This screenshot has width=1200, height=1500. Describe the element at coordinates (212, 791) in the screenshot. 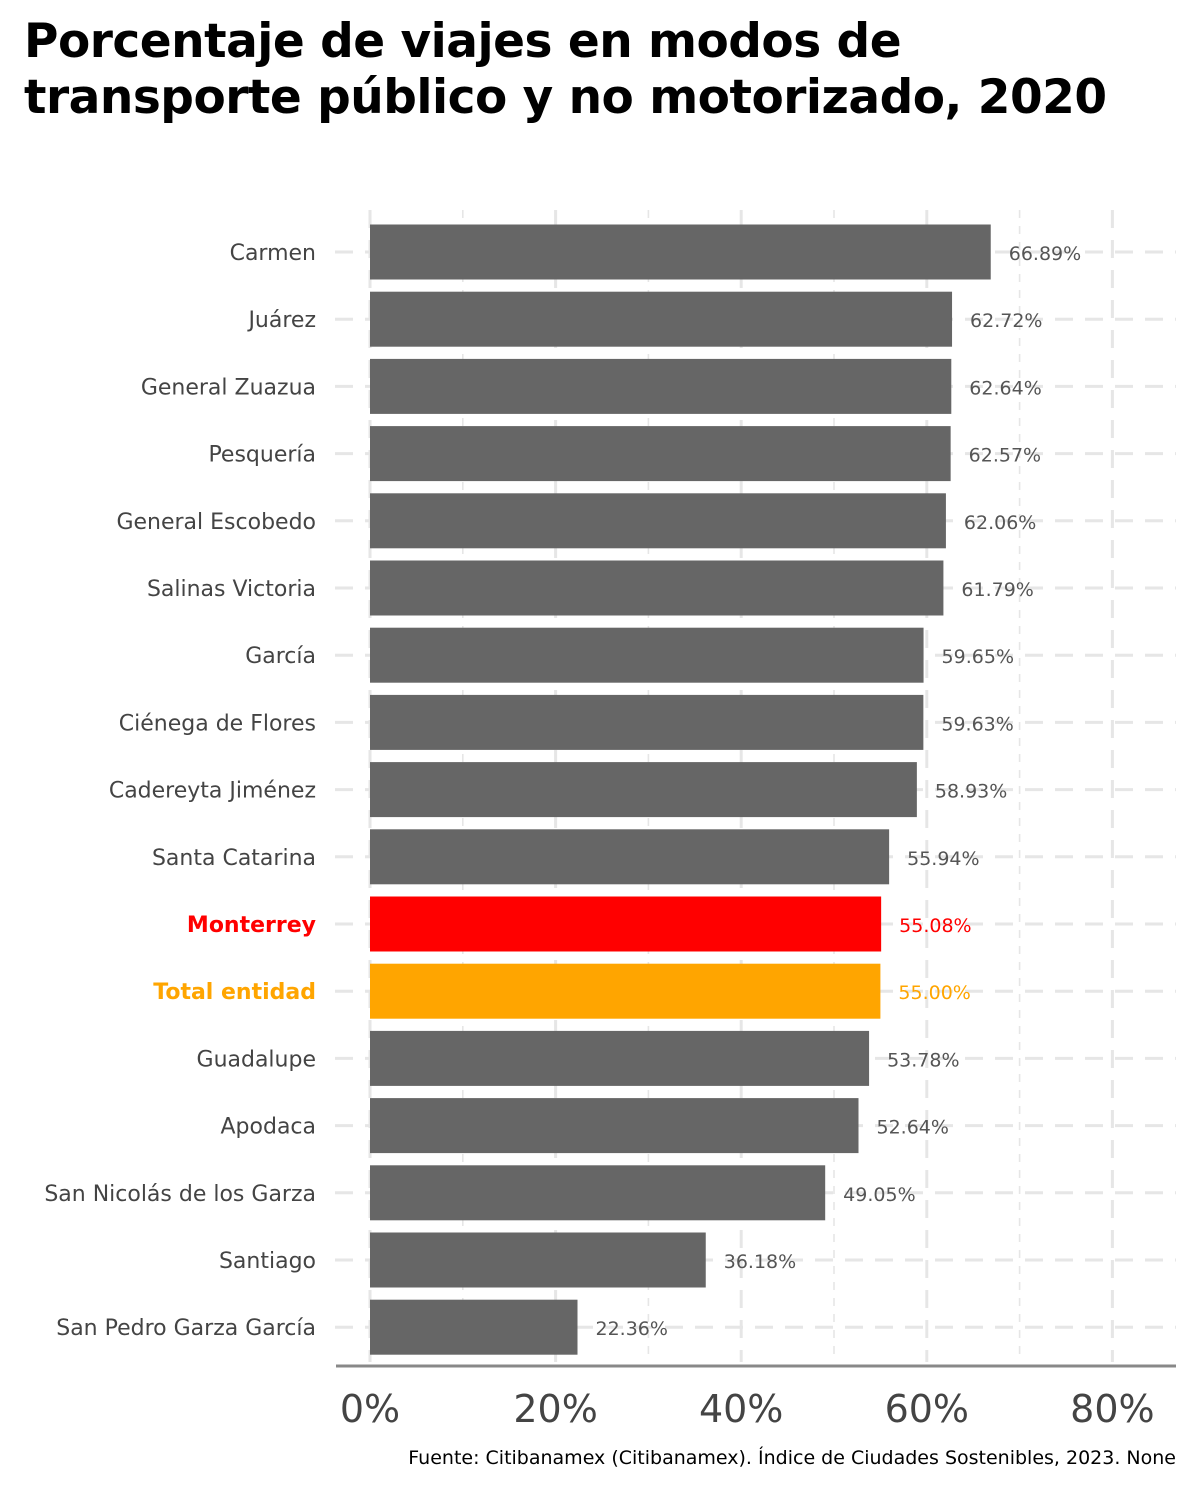

I see `category-label: Cadereyta Jiménez` at that location.